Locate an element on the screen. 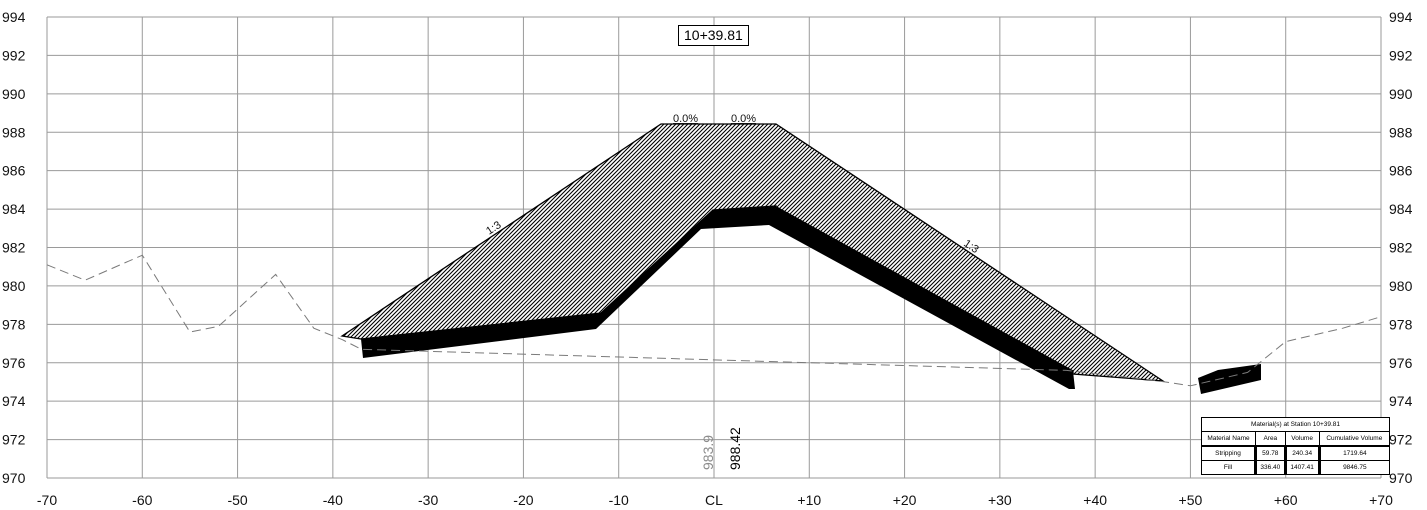 The image size is (1427, 510). y-tick-label-left: 988 is located at coordinates (14, 132).